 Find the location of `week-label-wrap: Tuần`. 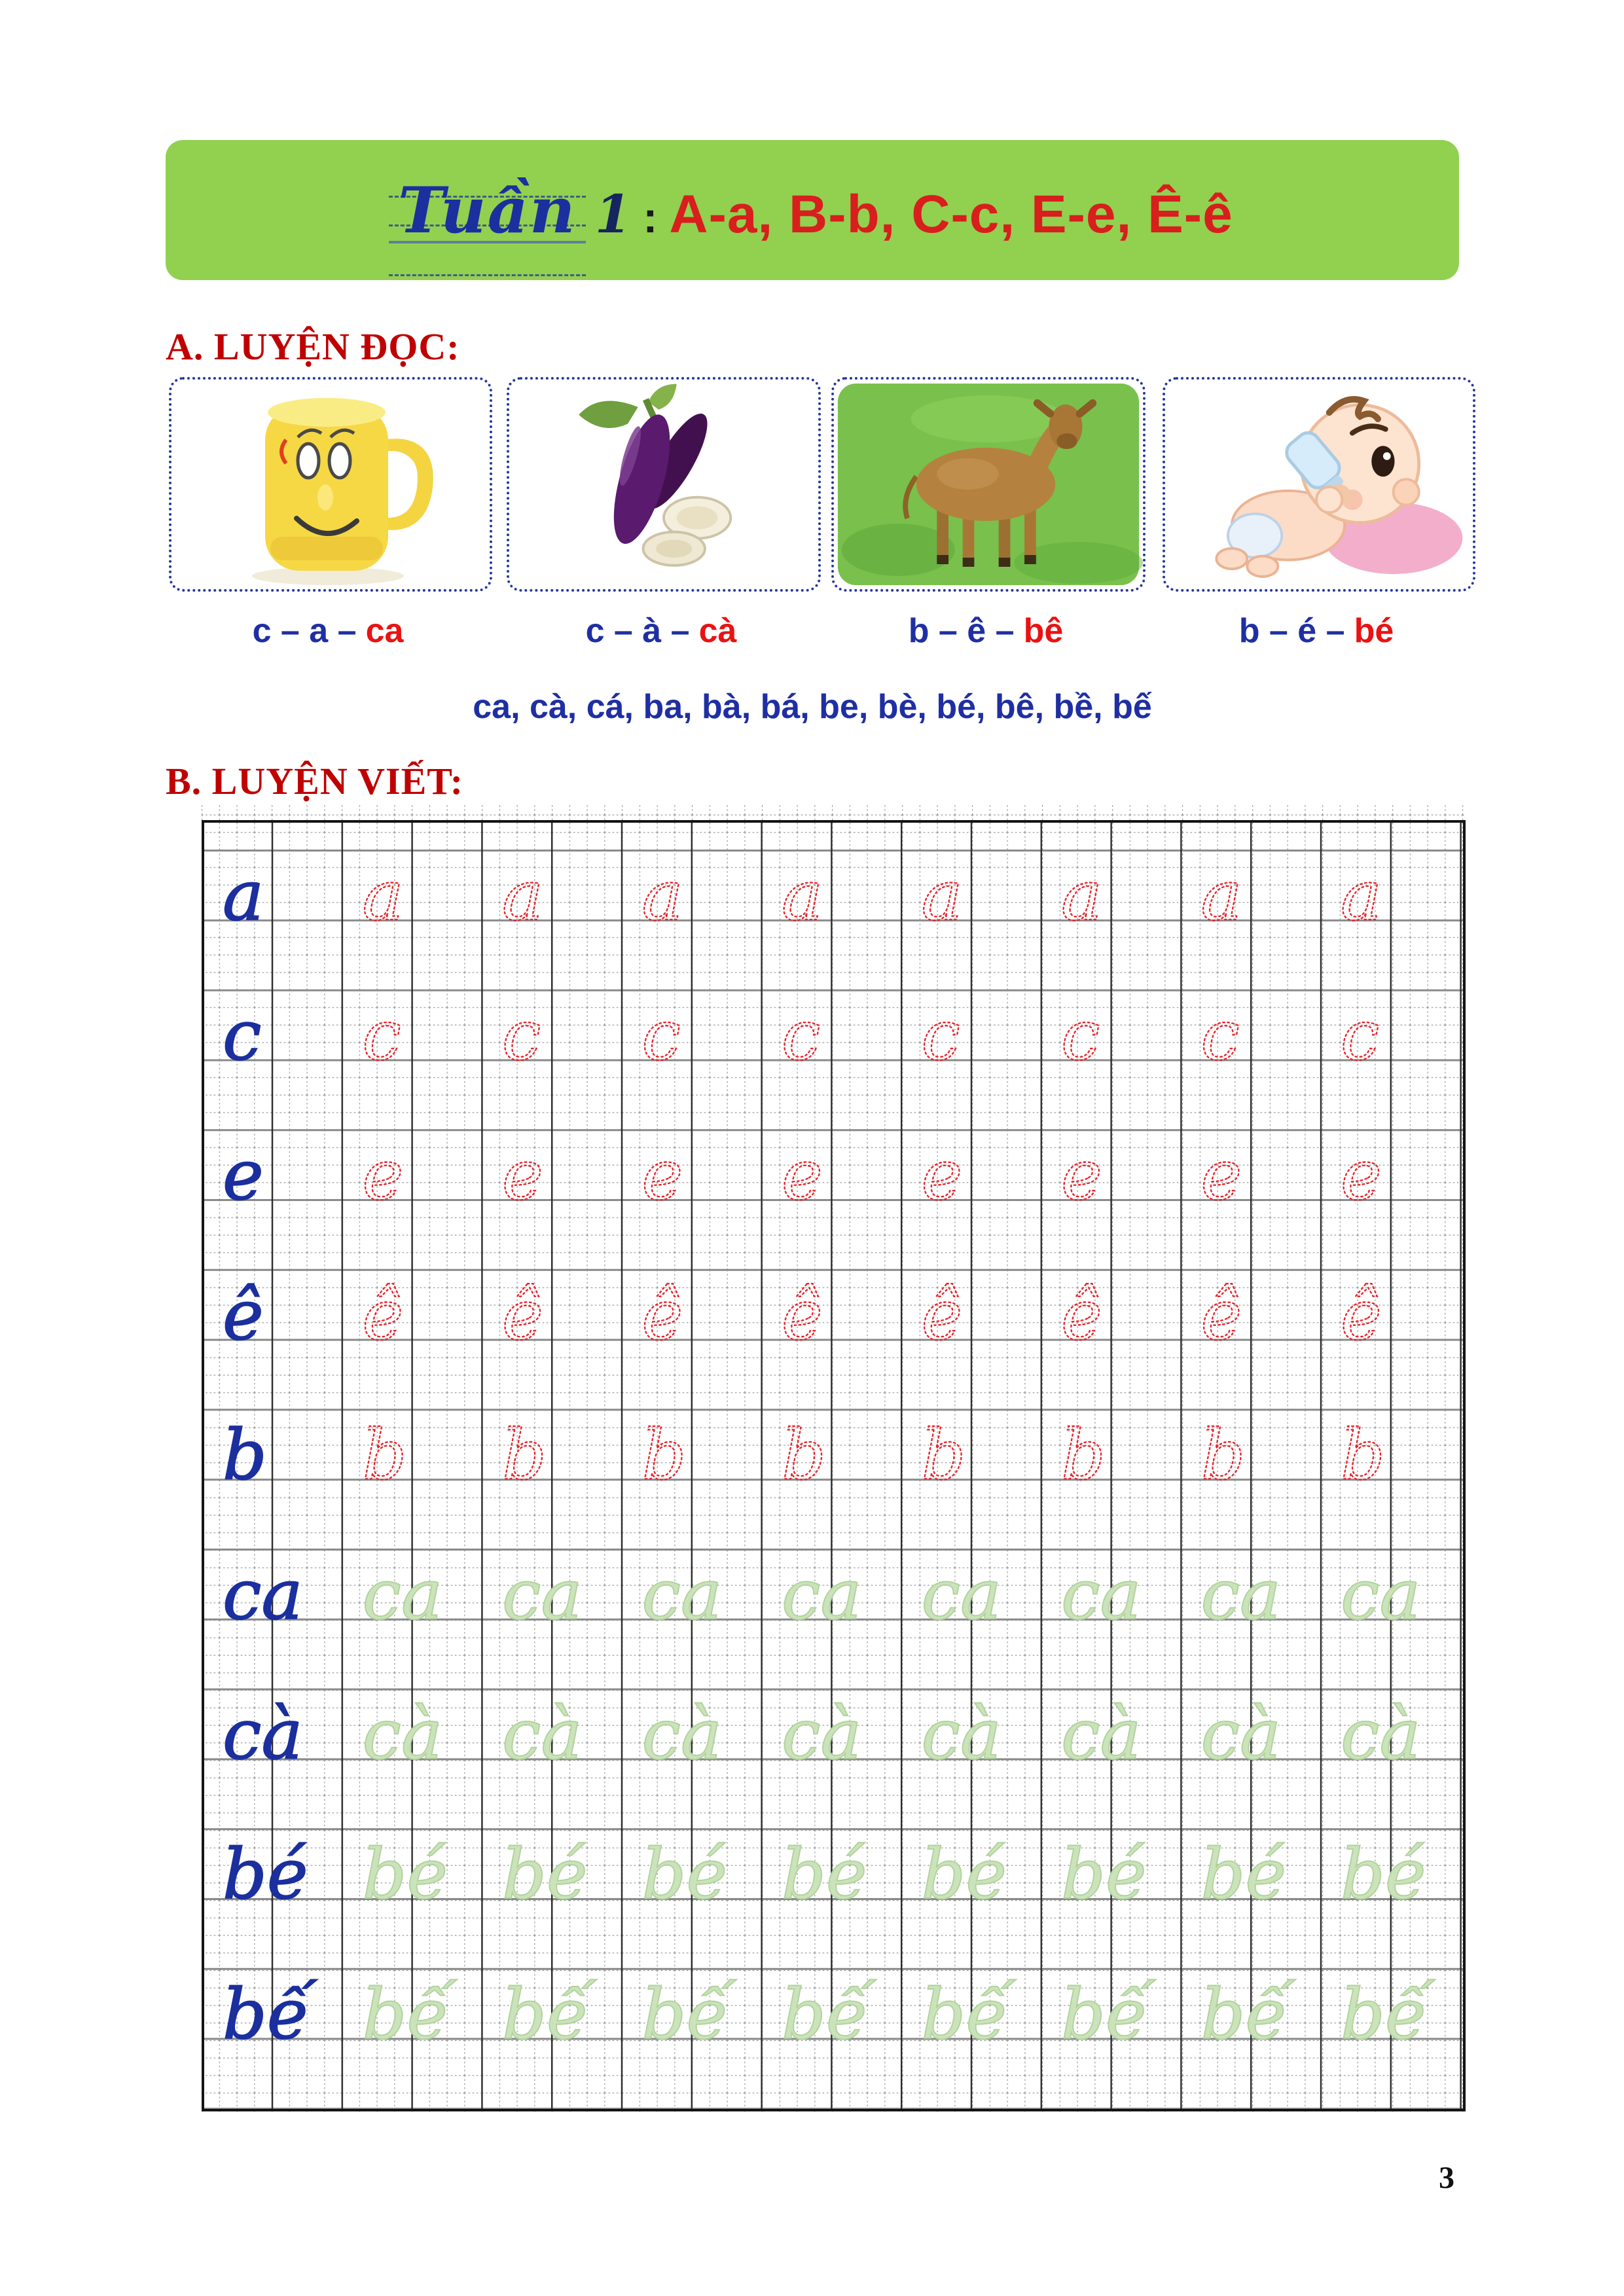

week-label-wrap: Tuần is located at coordinates (487, 224).